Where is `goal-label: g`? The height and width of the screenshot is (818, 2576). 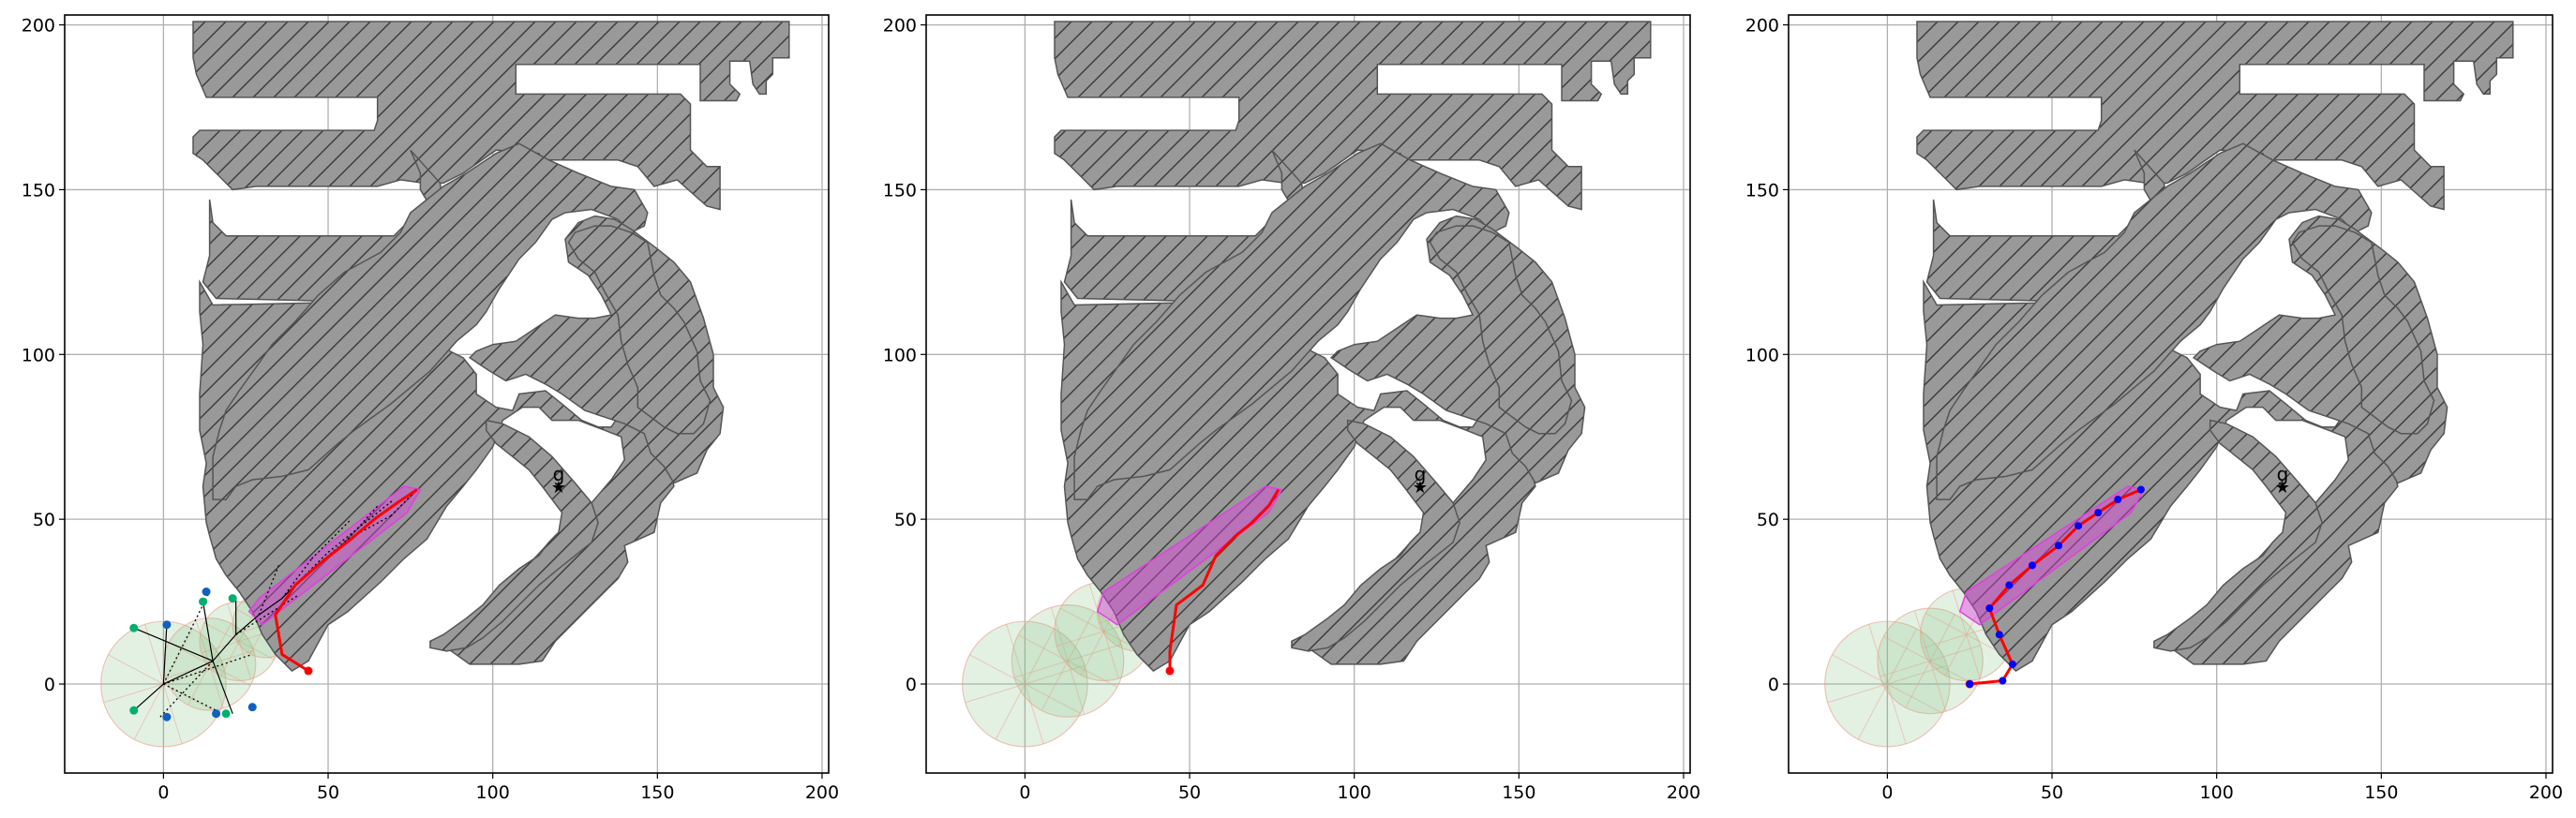
goal-label: g is located at coordinates (559, 474).